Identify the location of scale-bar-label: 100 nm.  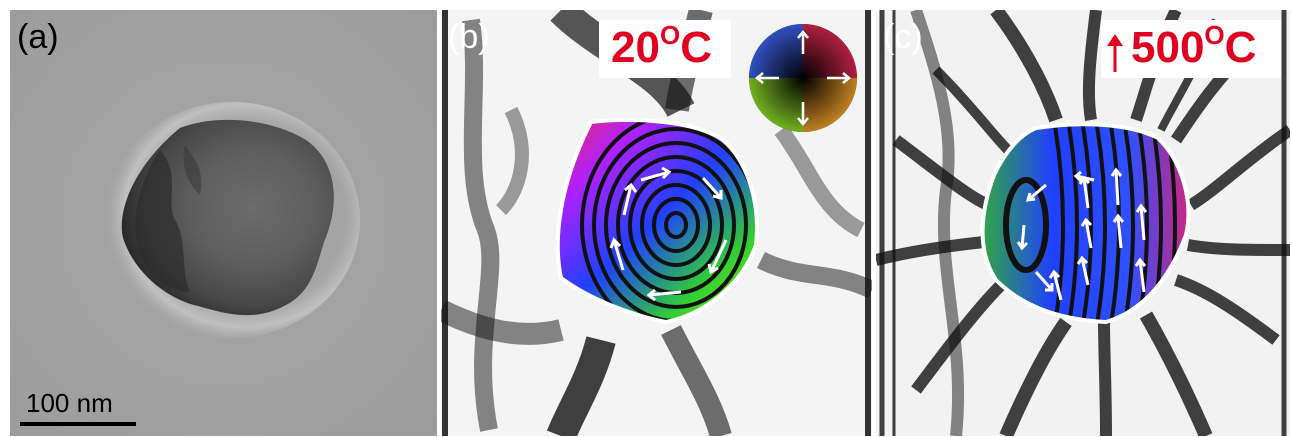
(69, 403).